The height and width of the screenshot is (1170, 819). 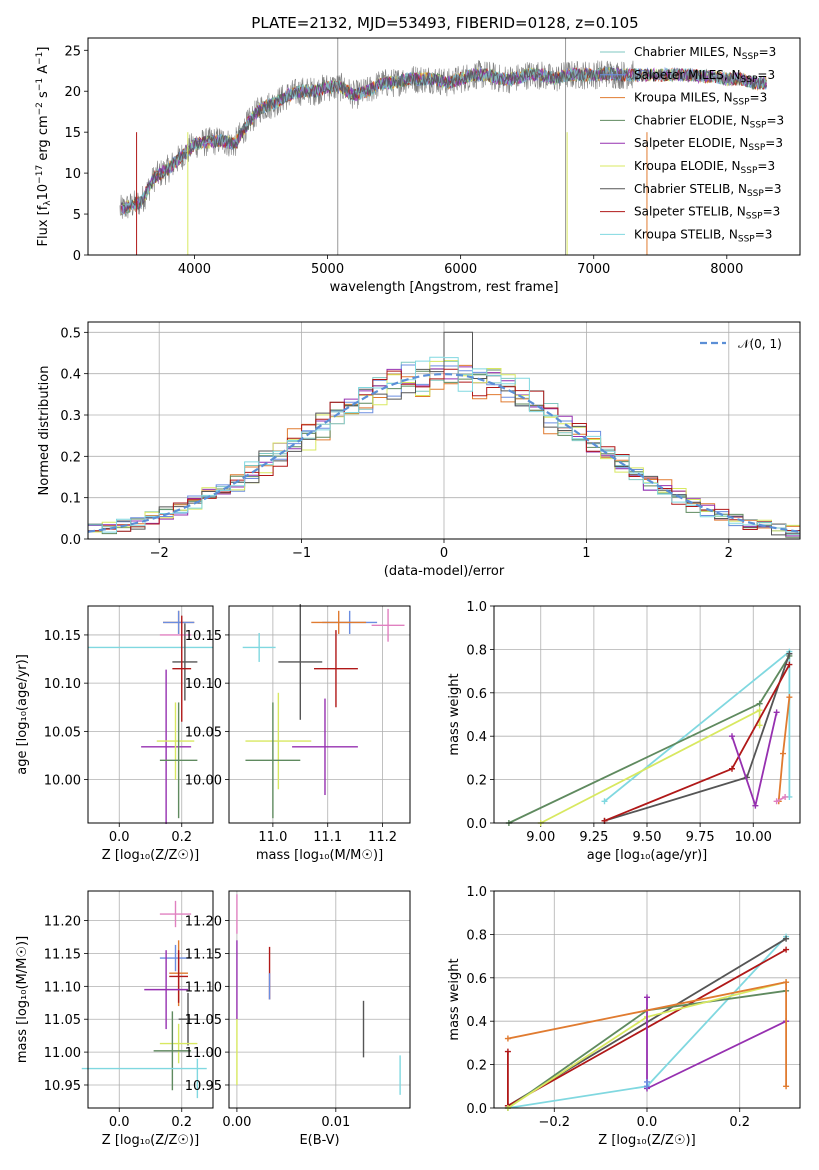 What do you see at coordinates (70, 499) in the screenshot?
I see `y-tick-label: 0.1` at bounding box center [70, 499].